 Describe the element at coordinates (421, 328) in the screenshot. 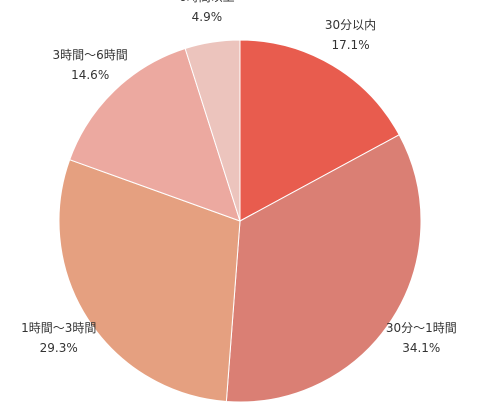

I see `slice-label: 30分～1時間` at that location.